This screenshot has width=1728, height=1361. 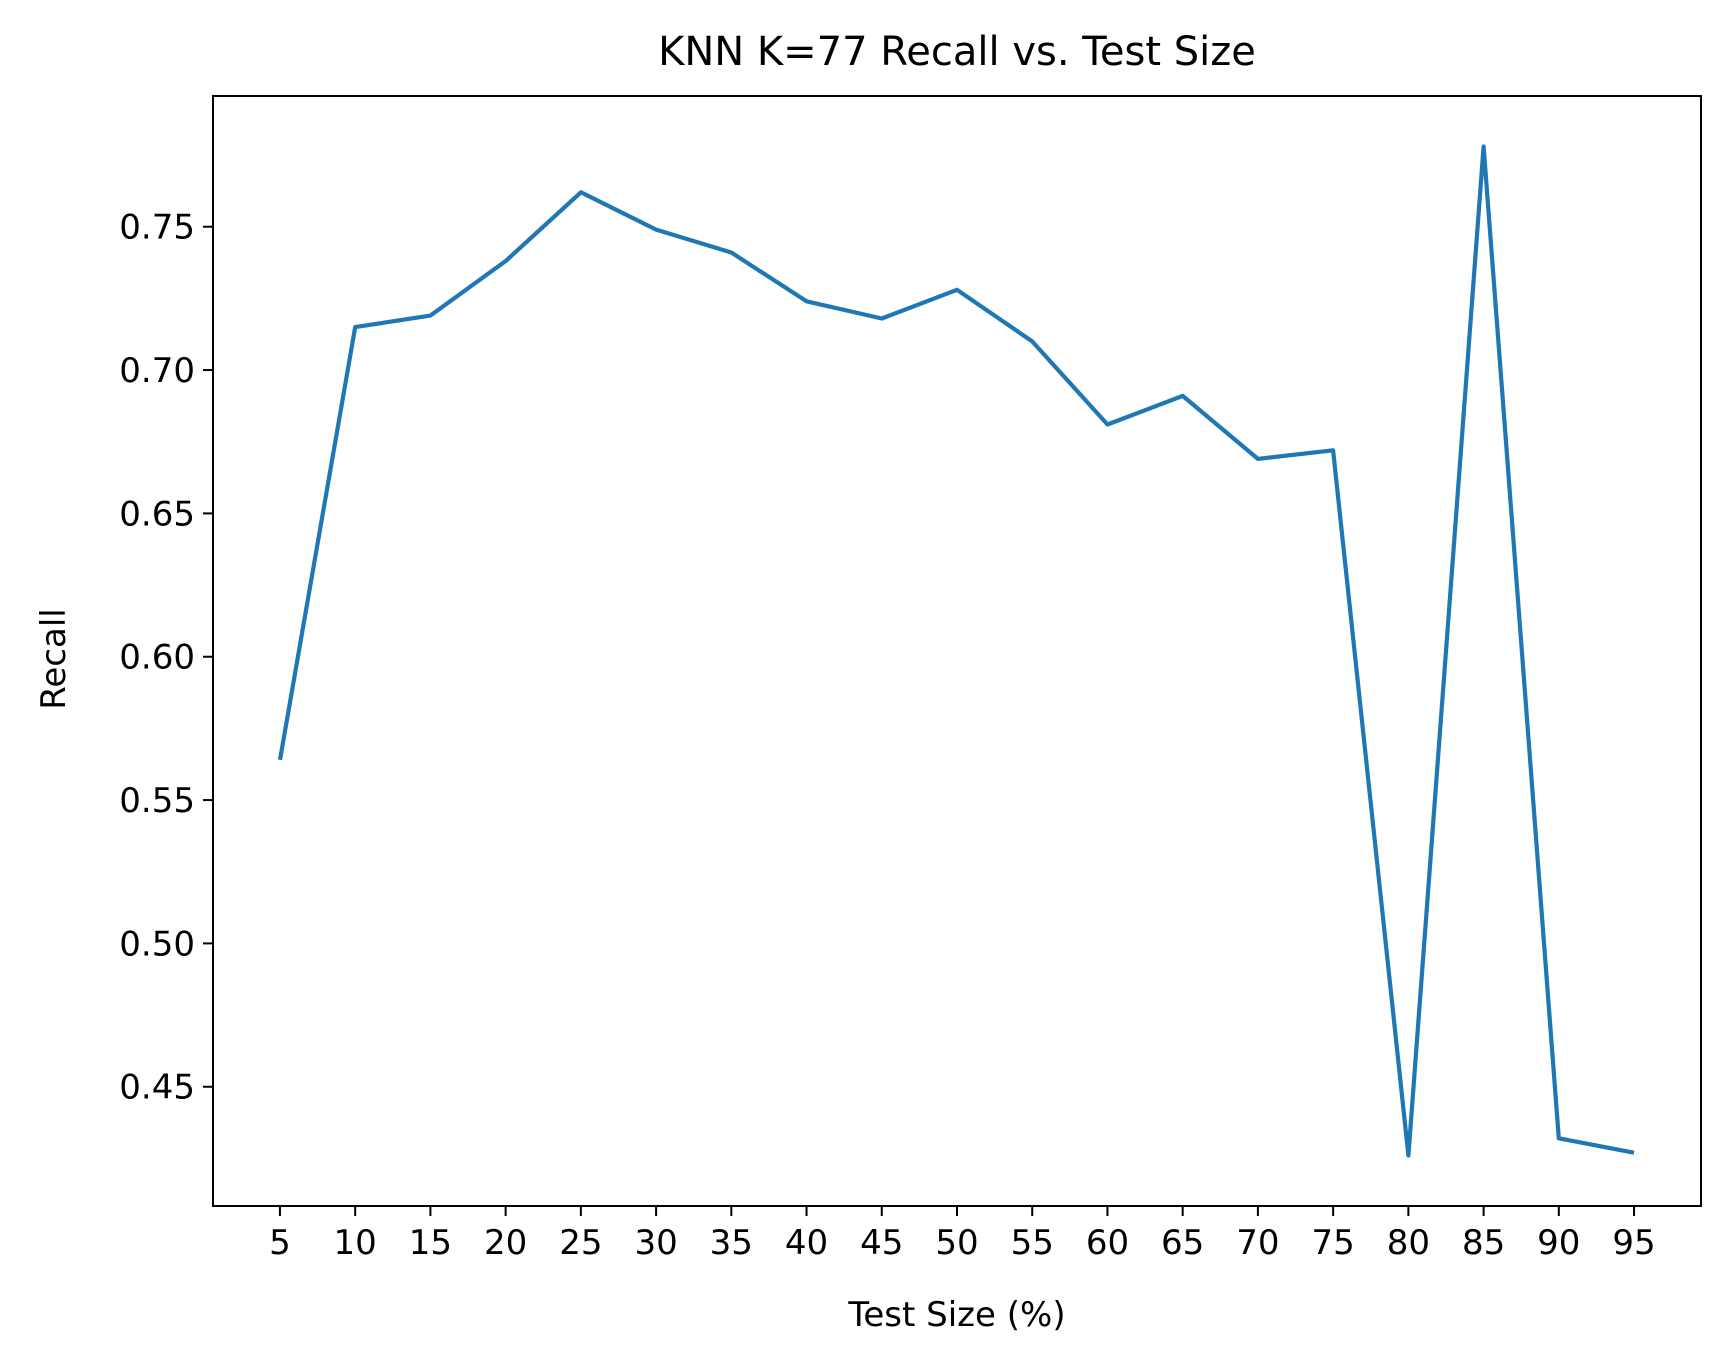 I want to click on x-tick-label: 70, so click(x=1257, y=1243).